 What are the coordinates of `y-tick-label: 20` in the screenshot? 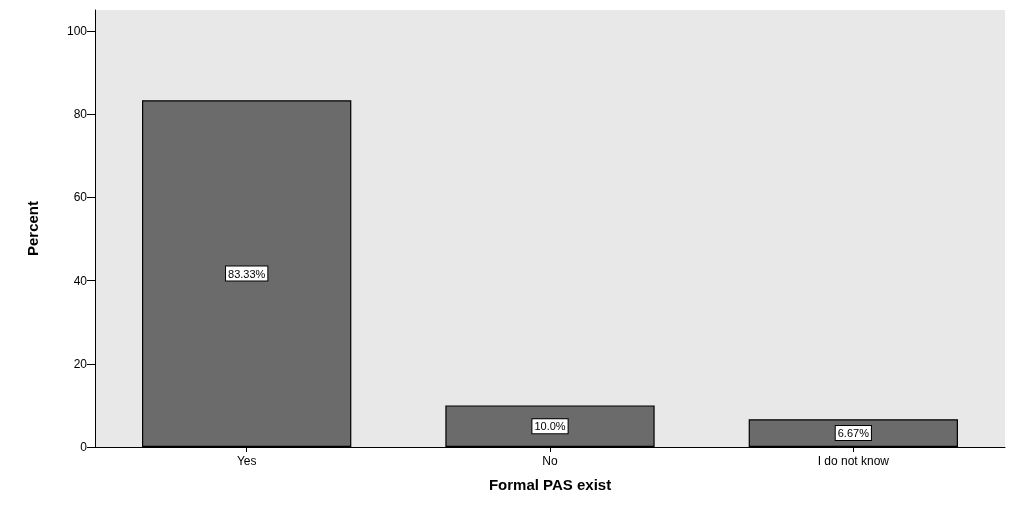 It's located at (80, 363).